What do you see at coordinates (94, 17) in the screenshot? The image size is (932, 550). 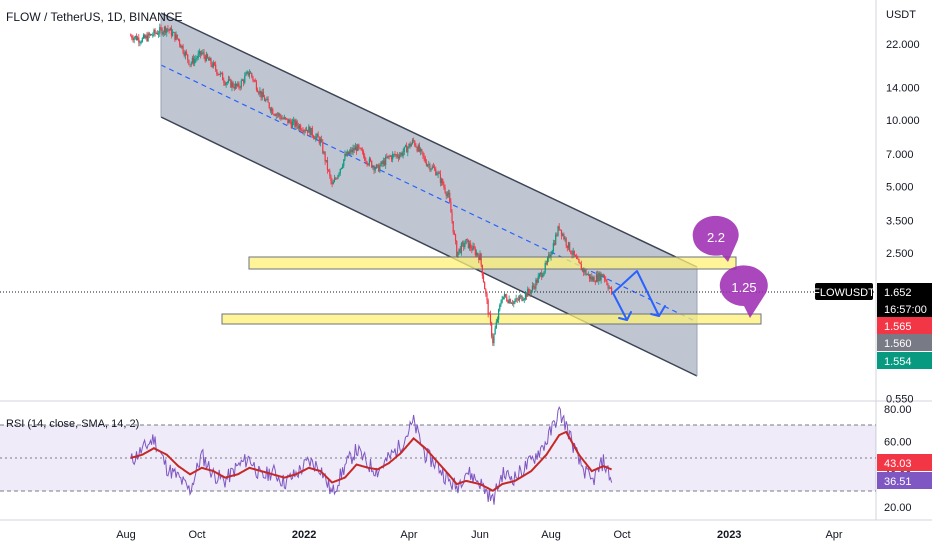 I see `symbol-title: FLOW / TetherUS, 1D, BINANCE` at bounding box center [94, 17].